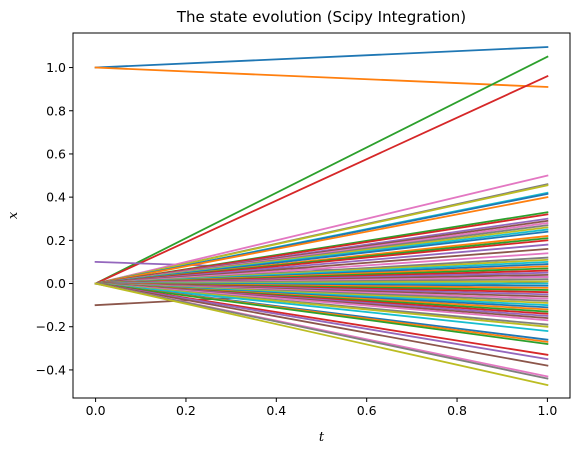  Describe the element at coordinates (13, 215) in the screenshot. I see `y-axis-label: x` at that location.